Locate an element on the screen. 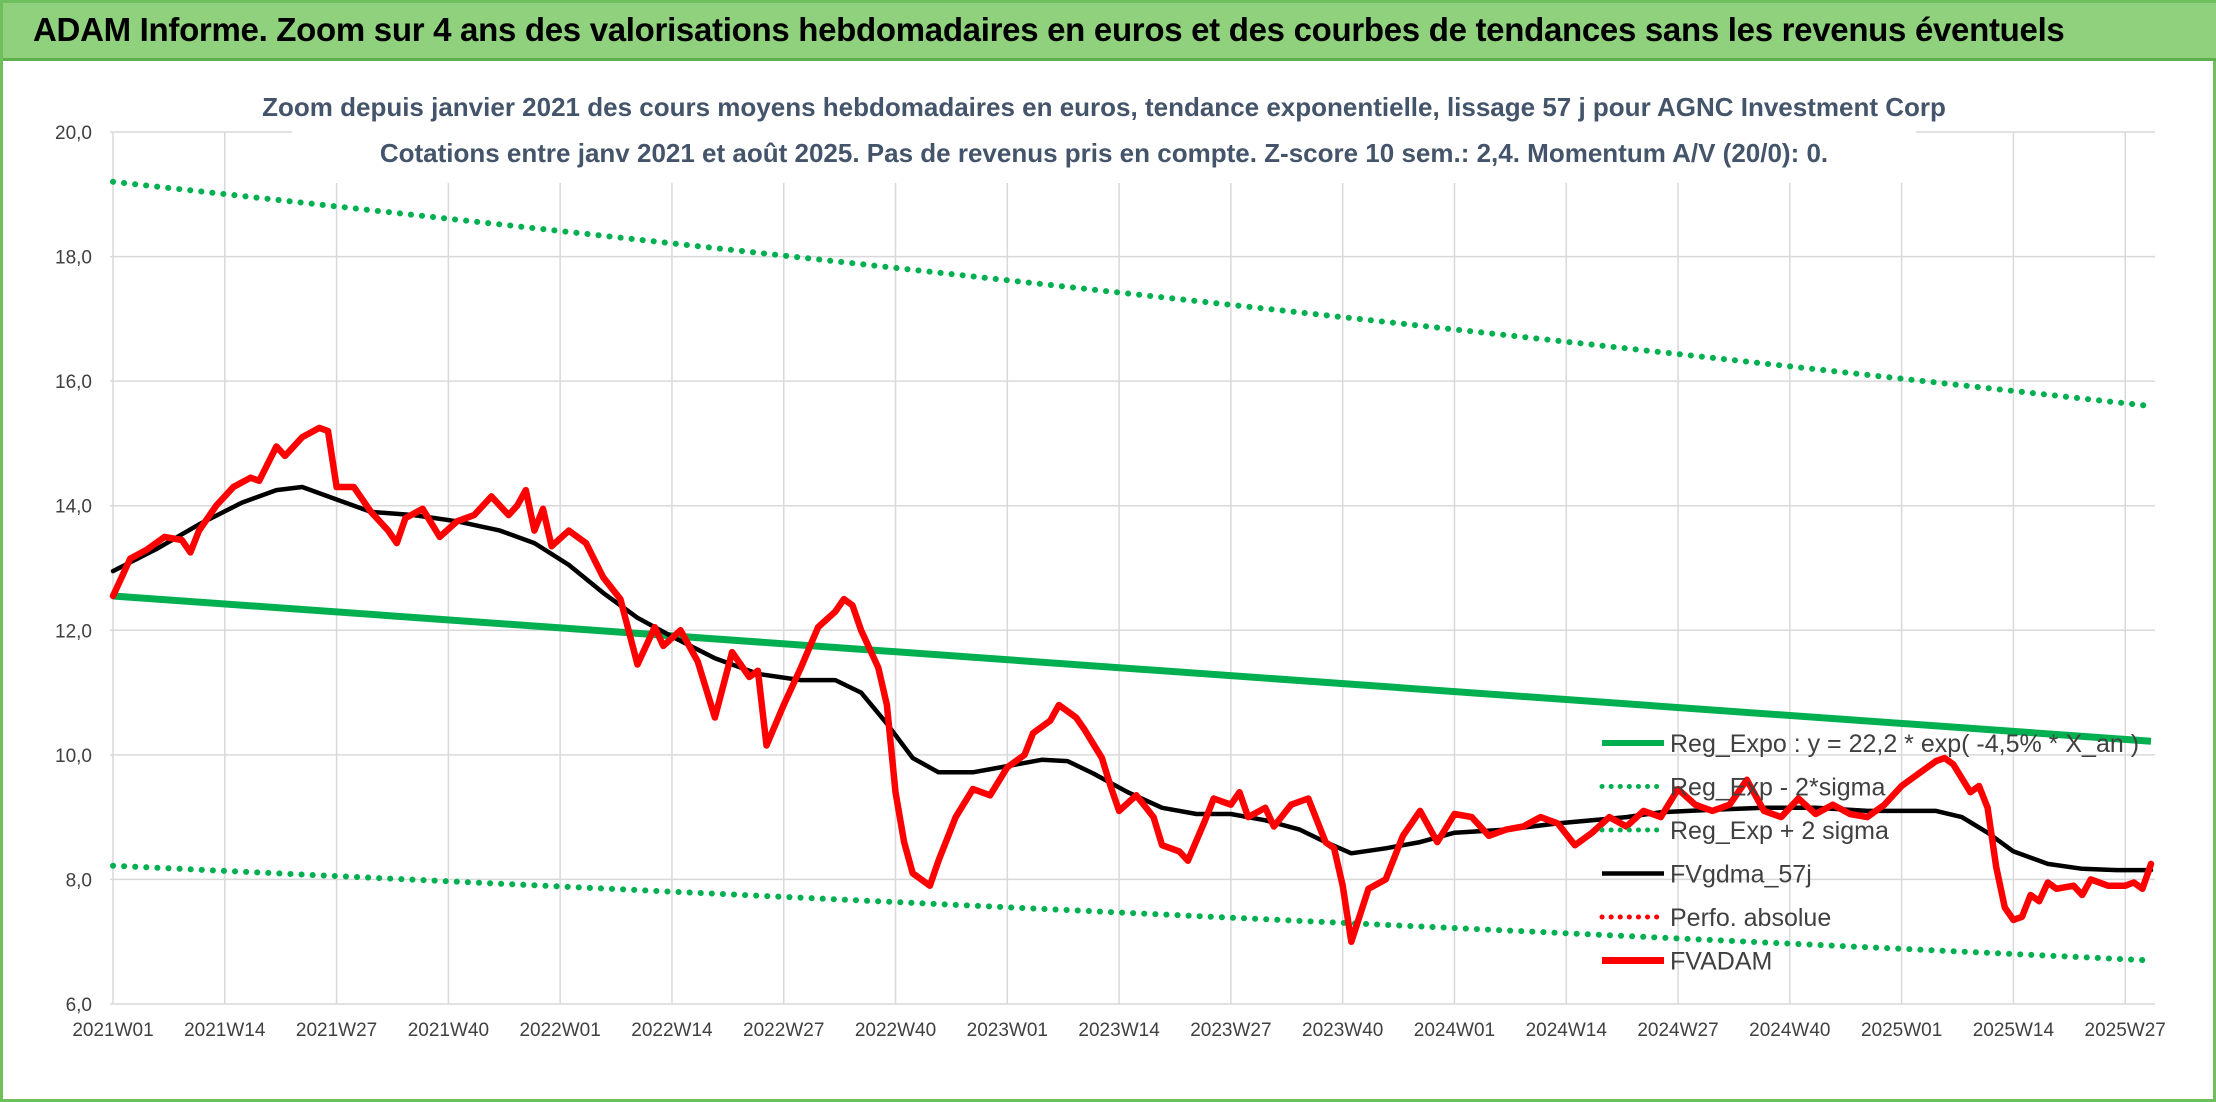  x-tick-label: 2023W14 is located at coordinates (1119, 1030).